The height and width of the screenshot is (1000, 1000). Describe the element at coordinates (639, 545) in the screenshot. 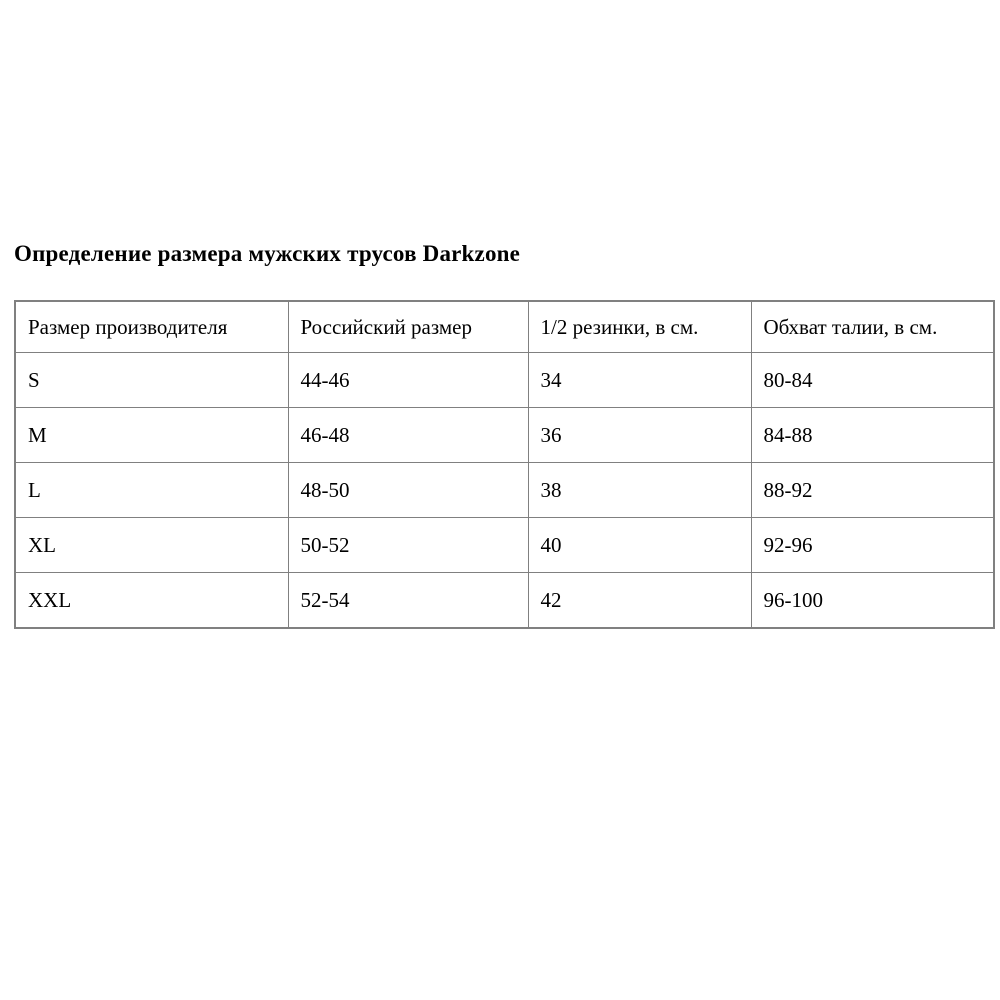

I see `cell-half-elastic: 40` at that location.